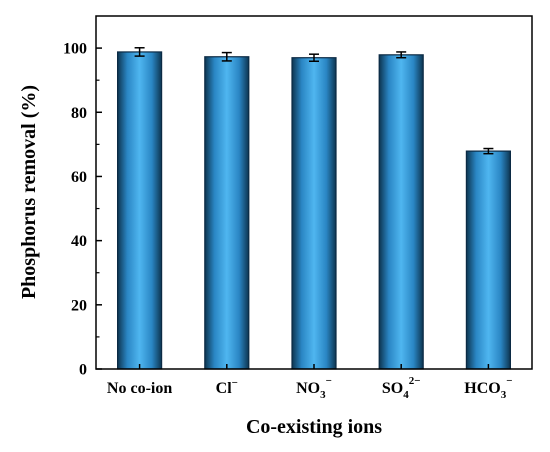 The height and width of the screenshot is (452, 550). I want to click on x-tick-label-3: SO42−, so click(401, 388).